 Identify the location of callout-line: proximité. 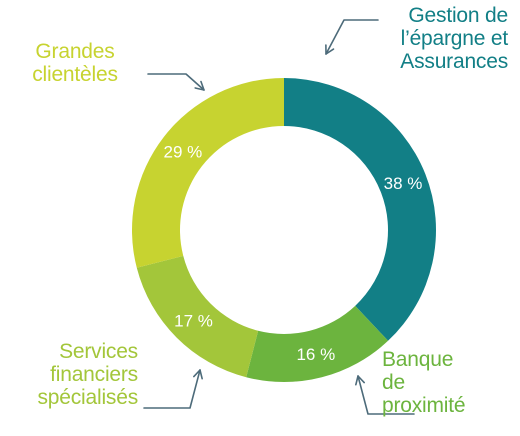
(424, 405).